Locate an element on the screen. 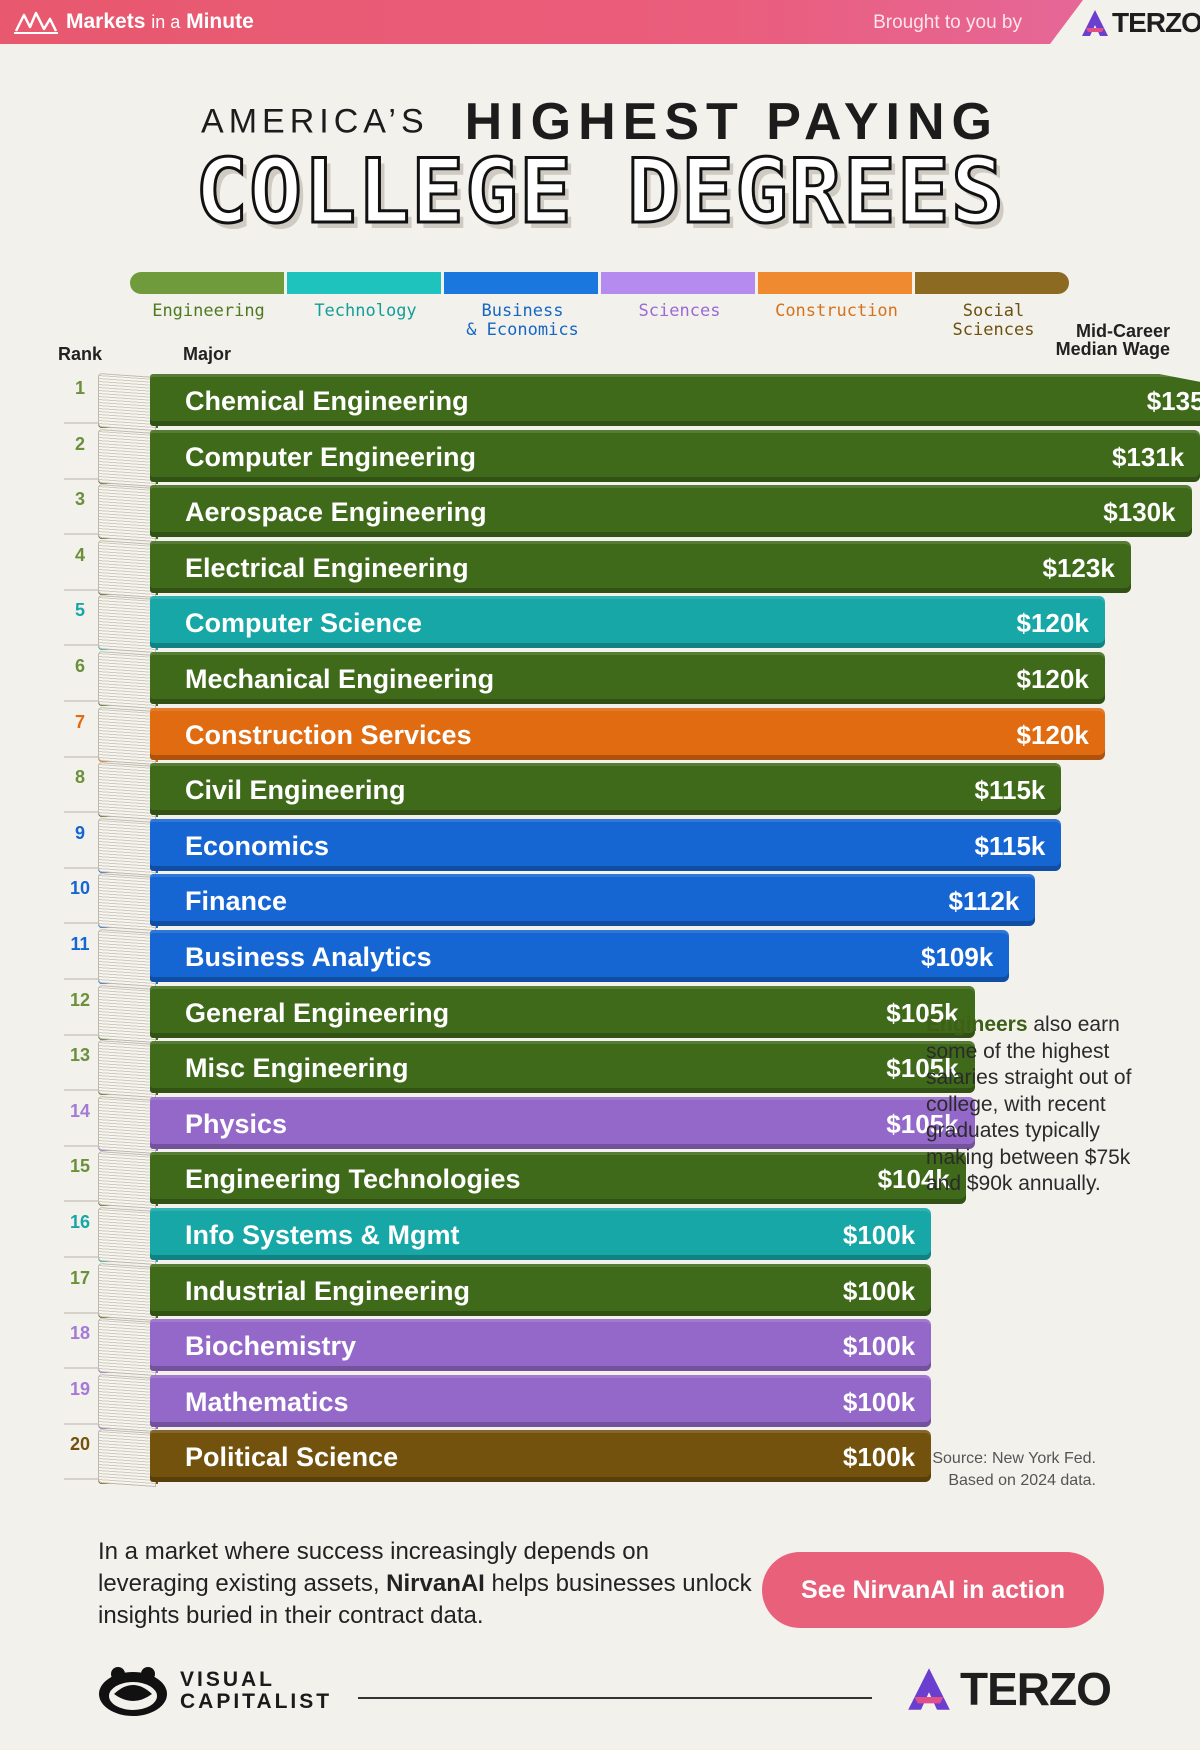 This screenshot has width=1200, height=1750. bar-row: 2 Computer Engineering $131k is located at coordinates (600, 457).